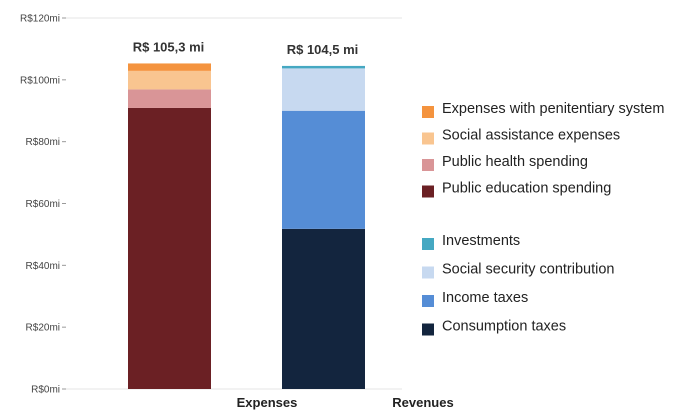 The width and height of the screenshot is (690, 410). I want to click on legend-label: Expenses with penitentiary system, so click(553, 109).